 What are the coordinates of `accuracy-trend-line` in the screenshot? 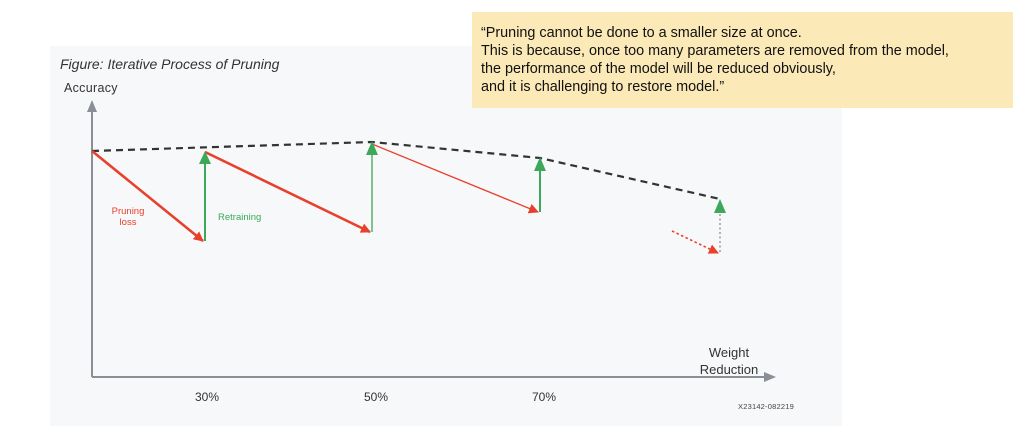 It's located at (406, 170).